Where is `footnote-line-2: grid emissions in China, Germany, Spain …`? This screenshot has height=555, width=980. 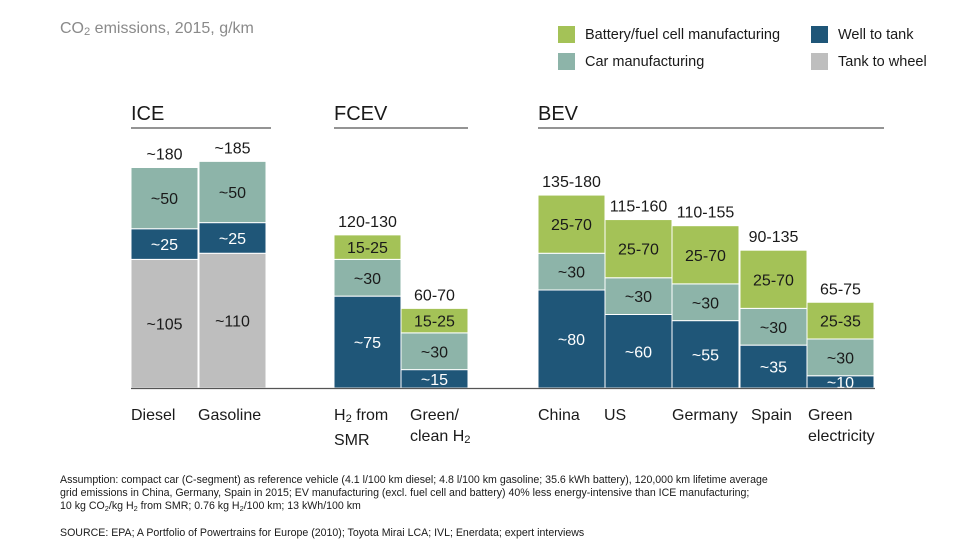 footnote-line-2: grid emissions in China, Germany, Spain … is located at coordinates (405, 493).